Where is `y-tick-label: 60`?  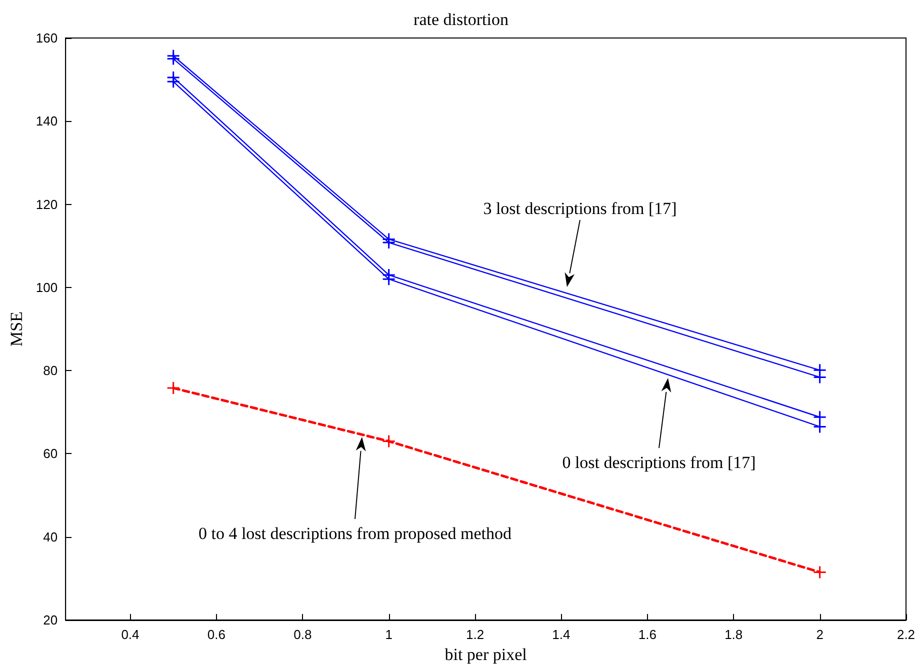
y-tick-label: 60 is located at coordinates (50, 454).